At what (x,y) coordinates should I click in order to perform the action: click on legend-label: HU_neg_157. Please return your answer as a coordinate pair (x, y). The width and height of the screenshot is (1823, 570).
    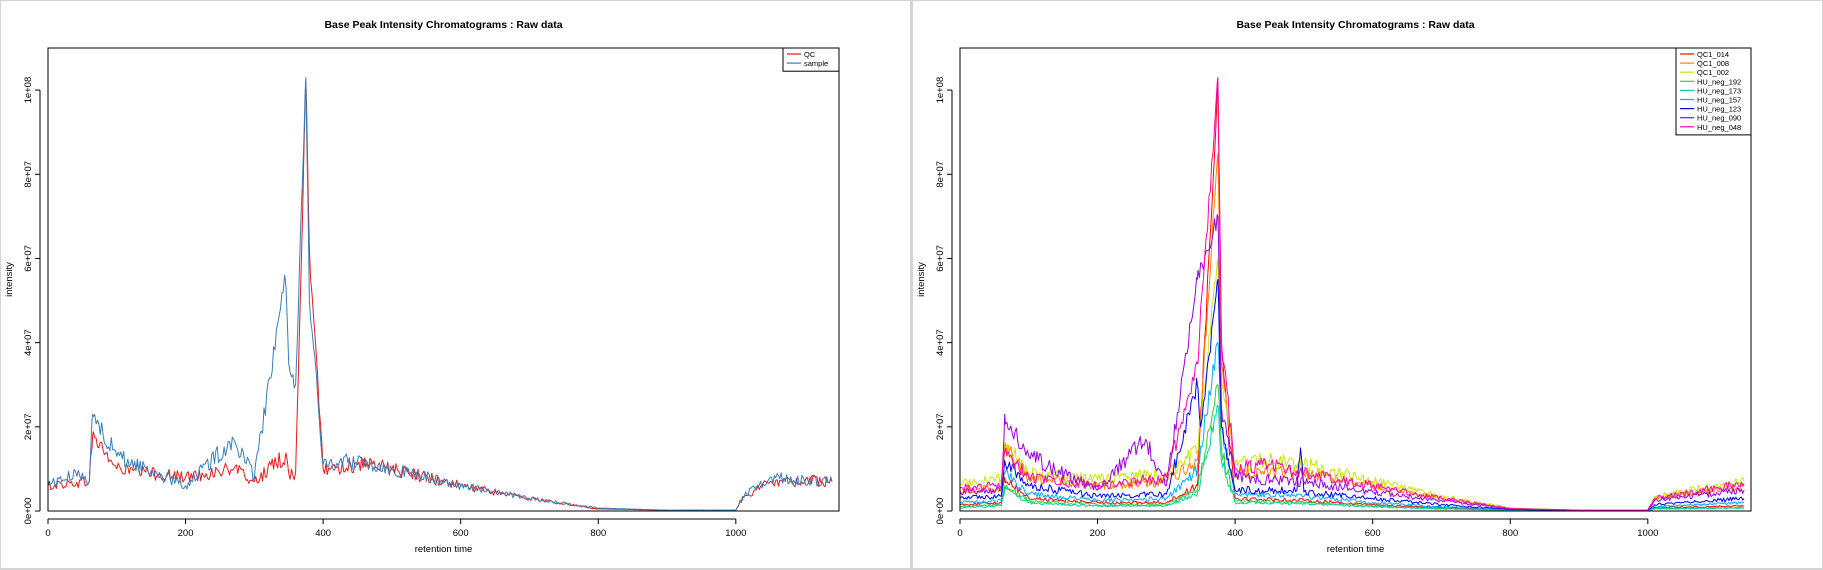
    Looking at the image, I should click on (1719, 100).